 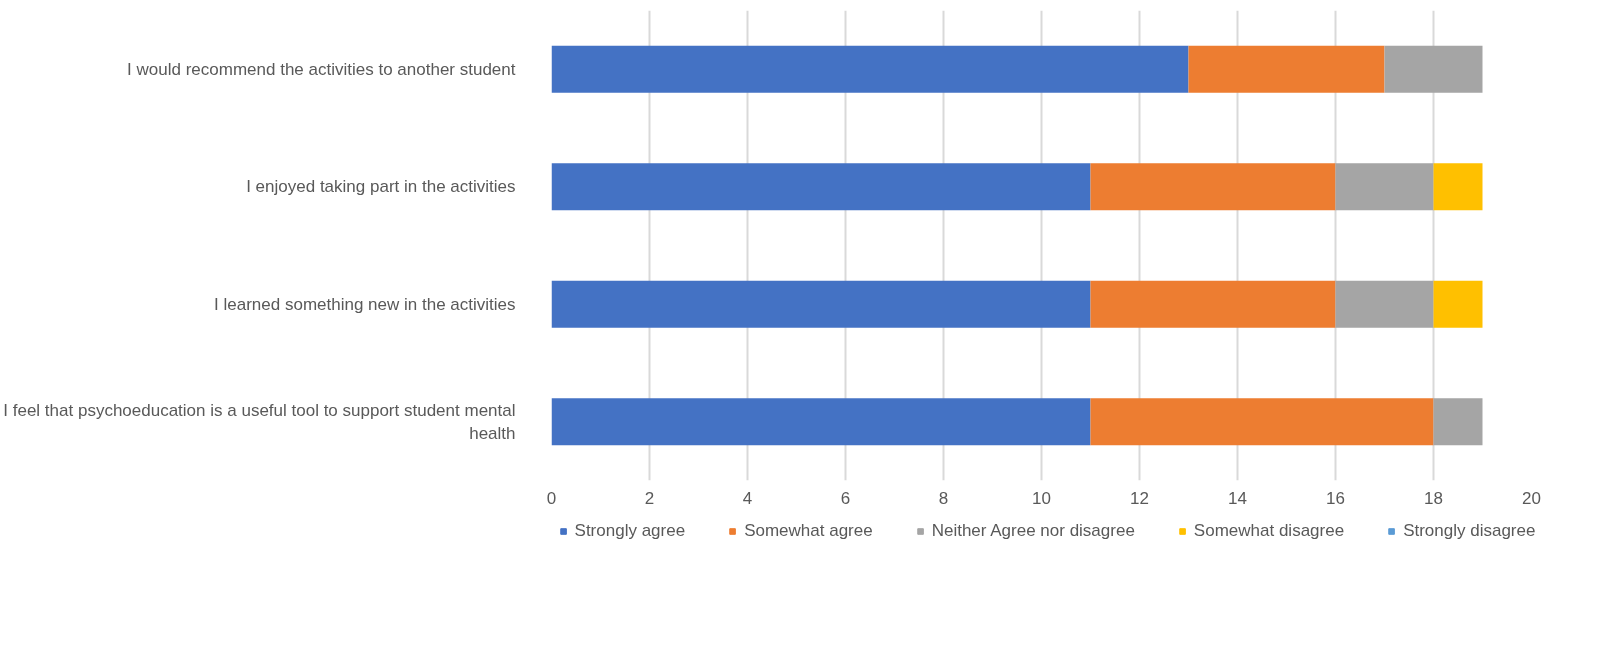 What do you see at coordinates (1433, 498) in the screenshot?
I see `x-tick-label: 18` at bounding box center [1433, 498].